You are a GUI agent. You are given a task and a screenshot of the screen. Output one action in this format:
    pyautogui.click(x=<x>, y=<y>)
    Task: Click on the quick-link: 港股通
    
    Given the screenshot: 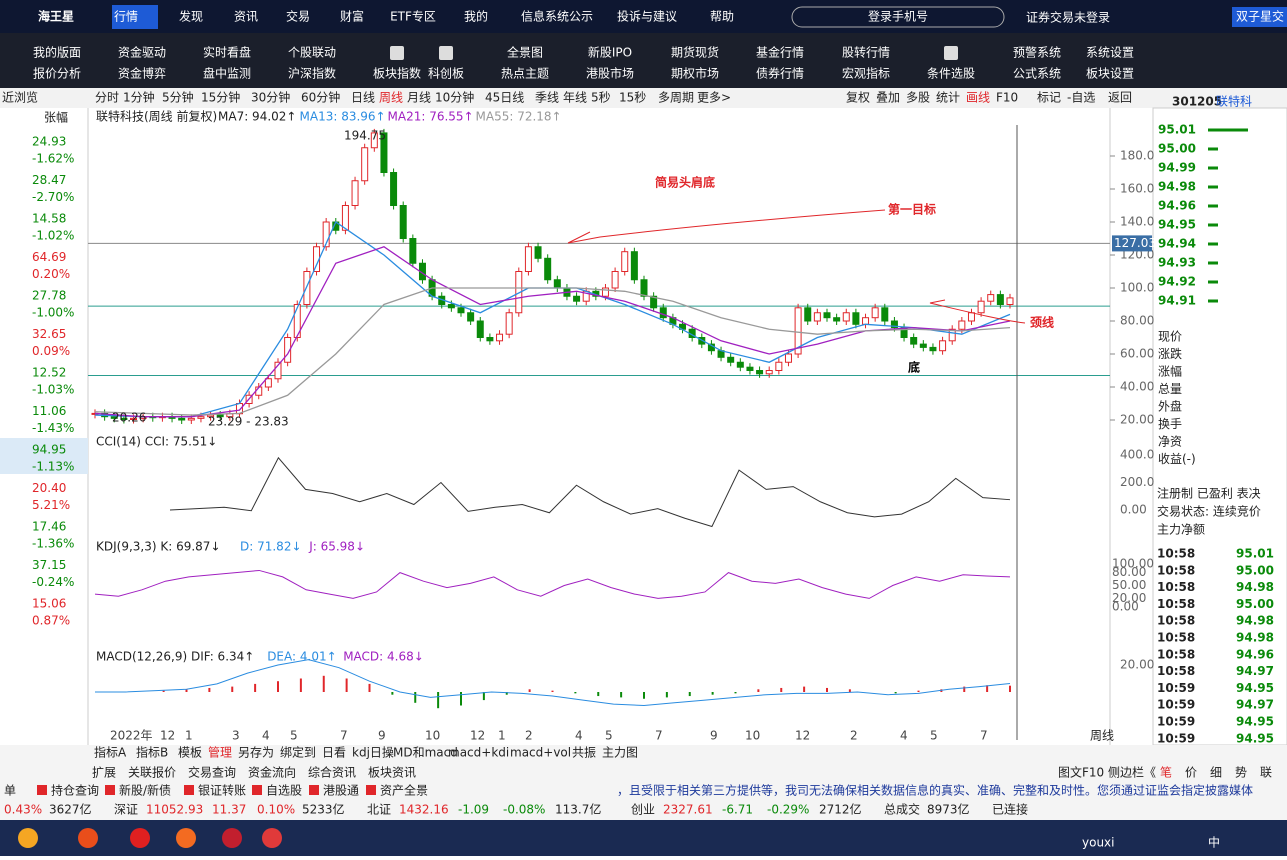 What is the action you would take?
    pyautogui.click(x=341, y=791)
    